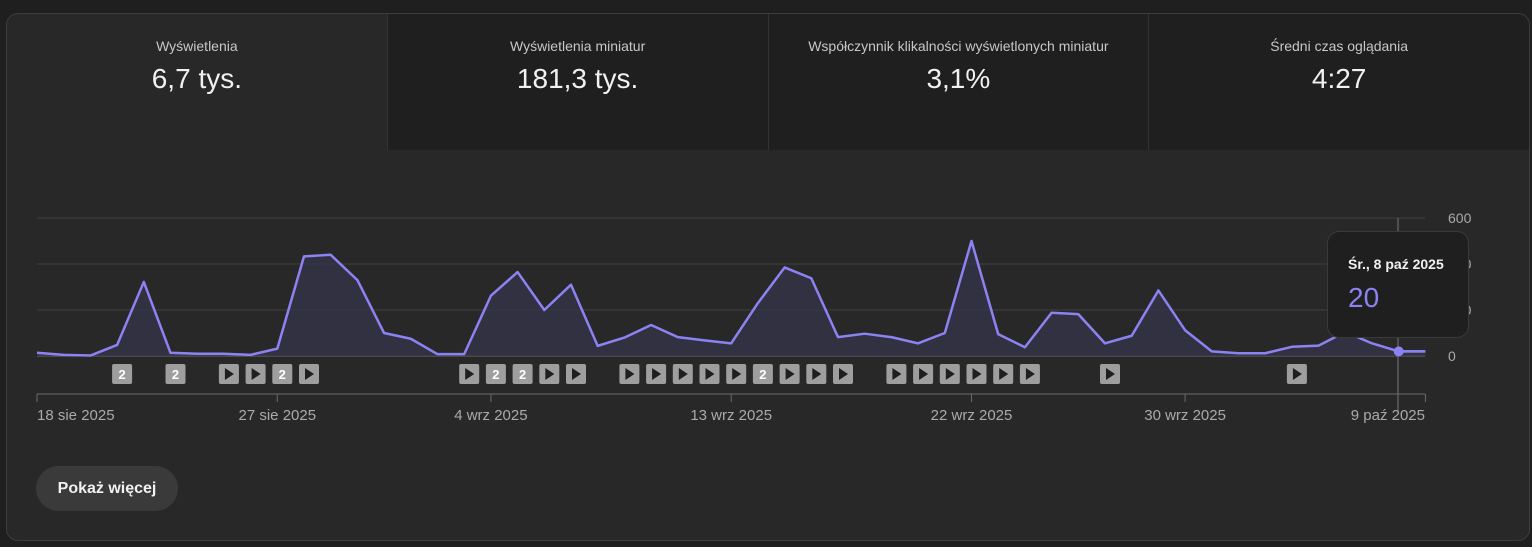 Image resolution: width=1532 pixels, height=547 pixels. What do you see at coordinates (1398, 351) in the screenshot?
I see `highlight-point` at bounding box center [1398, 351].